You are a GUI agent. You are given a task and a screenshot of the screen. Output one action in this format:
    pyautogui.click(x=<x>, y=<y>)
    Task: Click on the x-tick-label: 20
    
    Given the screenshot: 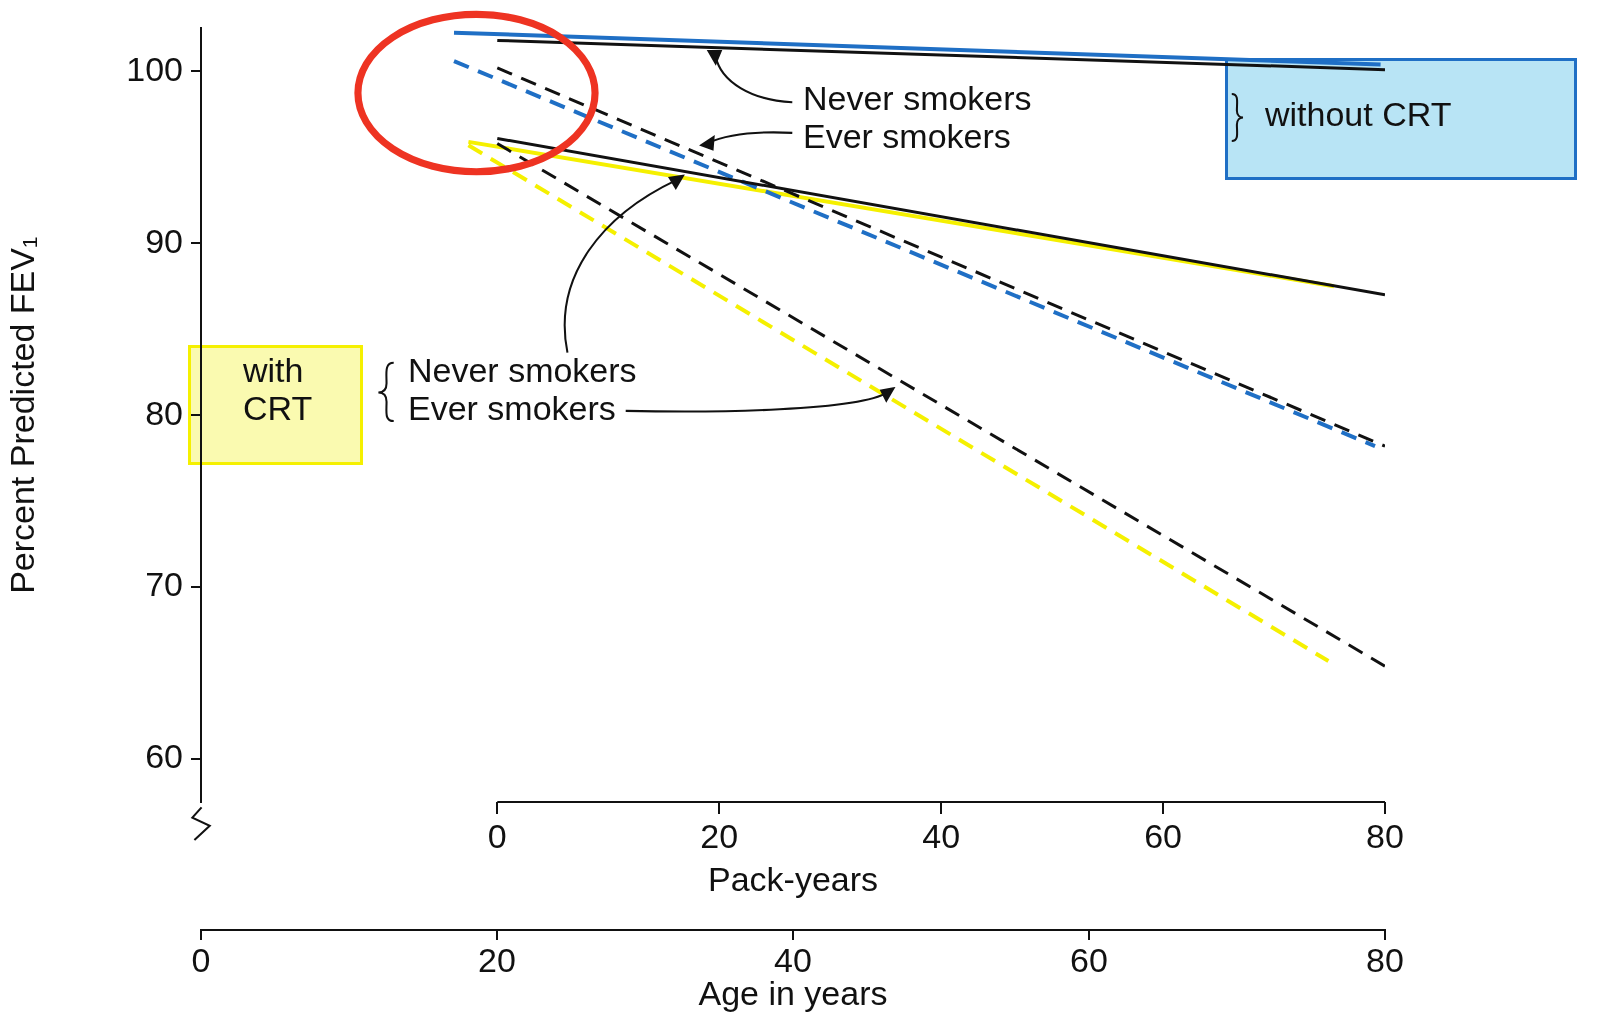 What is the action you would take?
    pyautogui.click(x=719, y=835)
    